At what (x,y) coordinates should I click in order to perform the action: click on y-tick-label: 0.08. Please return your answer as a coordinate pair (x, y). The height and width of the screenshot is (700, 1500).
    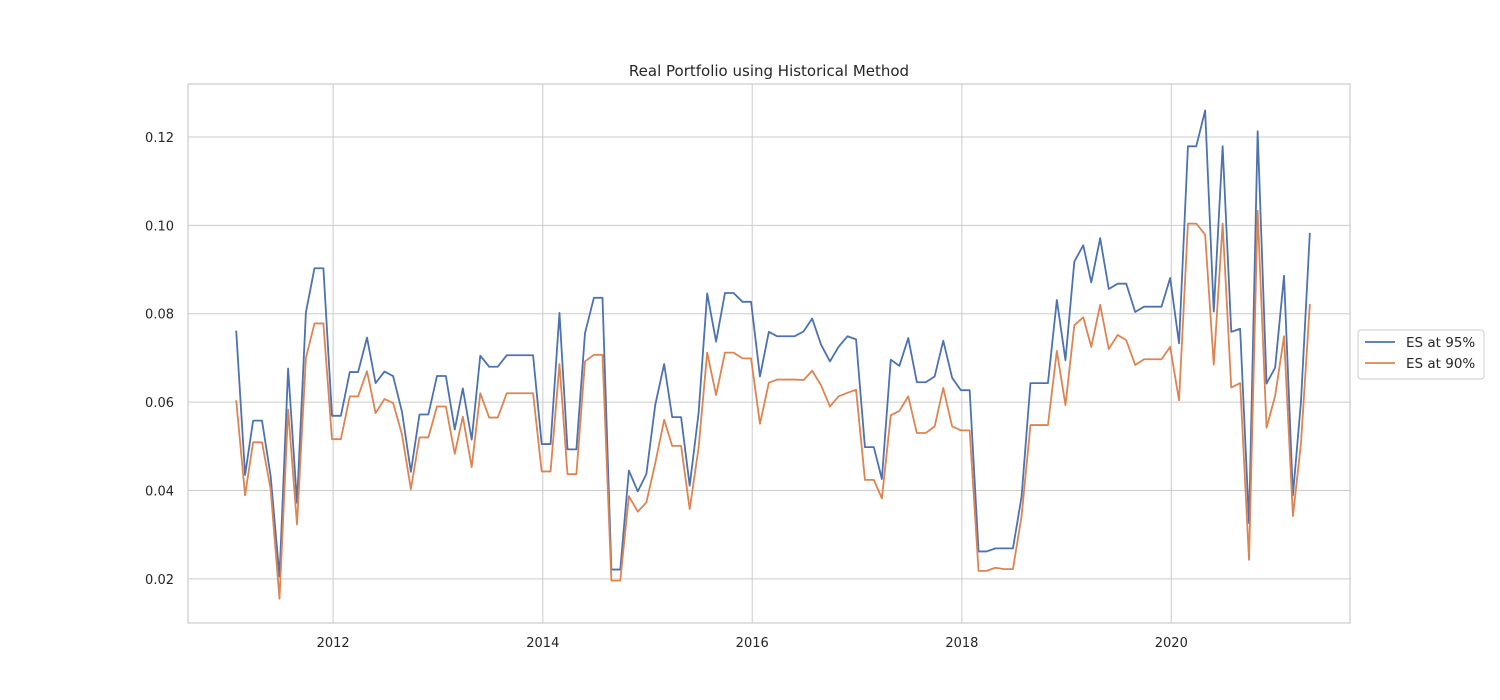
    Looking at the image, I should click on (159, 315).